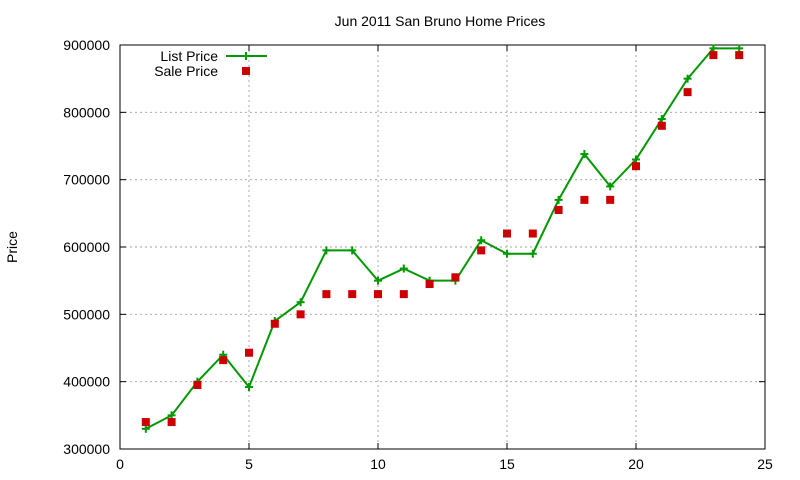  What do you see at coordinates (636, 464) in the screenshot?
I see `x-tick-label: 20` at bounding box center [636, 464].